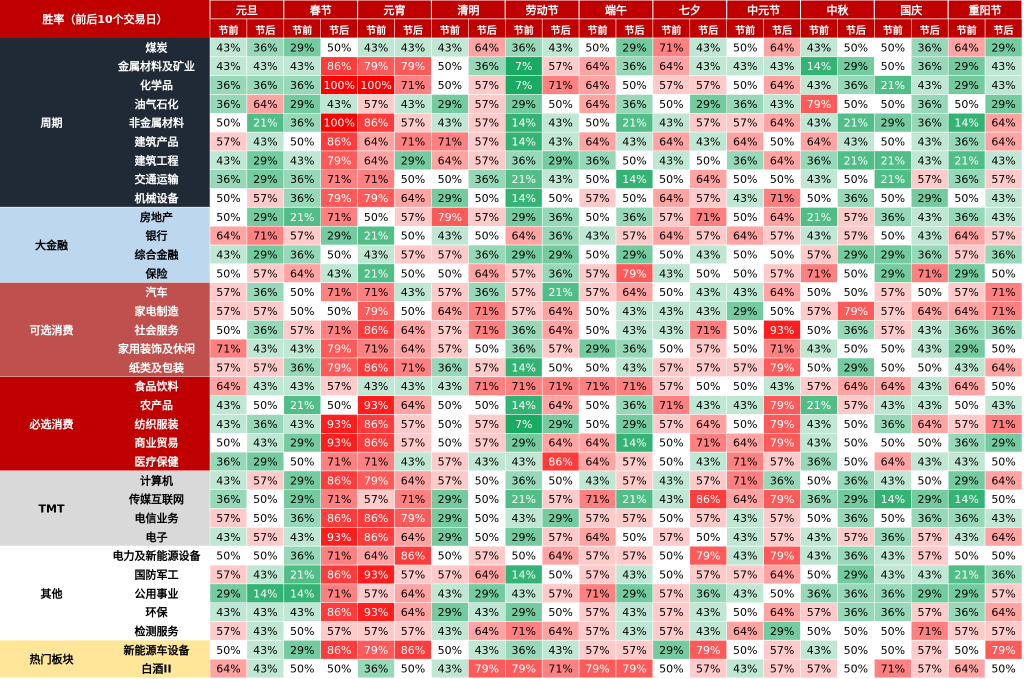 Image resolution: width=1024 pixels, height=679 pixels. Describe the element at coordinates (157, 236) in the screenshot. I see `sector-row-label: 银行` at that location.